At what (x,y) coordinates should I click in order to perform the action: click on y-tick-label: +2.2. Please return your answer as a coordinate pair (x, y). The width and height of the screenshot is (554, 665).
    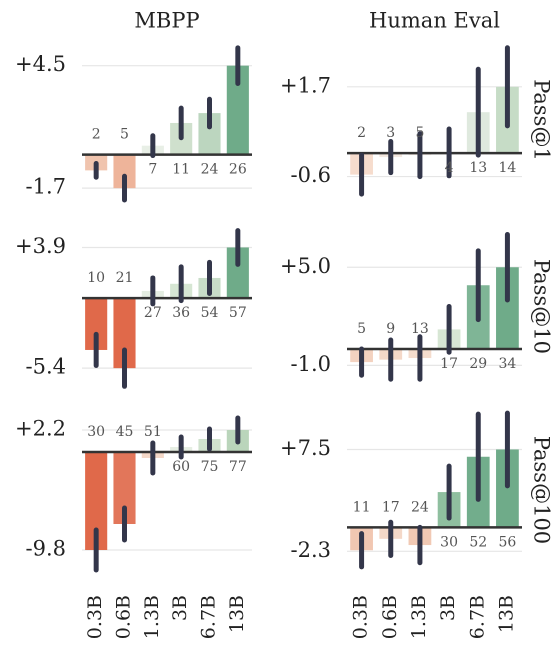
    Looking at the image, I should click on (40, 429).